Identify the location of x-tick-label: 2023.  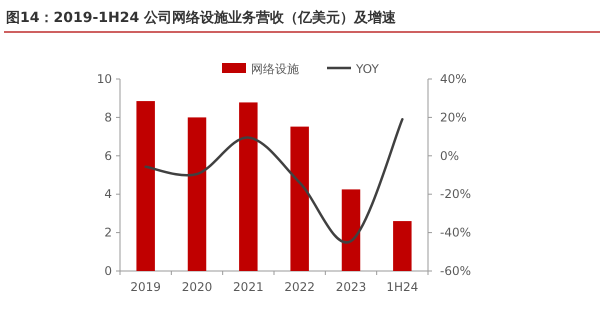
(351, 287).